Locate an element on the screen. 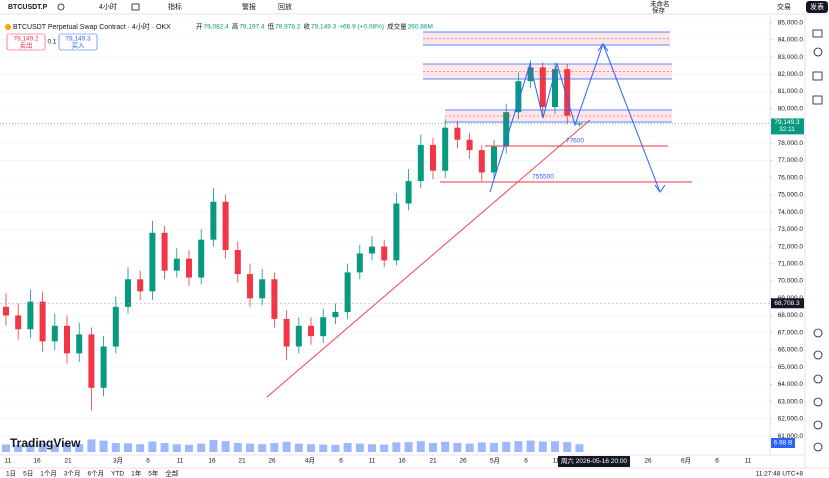 The width and height of the screenshot is (829, 478). range-button: 5年 is located at coordinates (153, 473).